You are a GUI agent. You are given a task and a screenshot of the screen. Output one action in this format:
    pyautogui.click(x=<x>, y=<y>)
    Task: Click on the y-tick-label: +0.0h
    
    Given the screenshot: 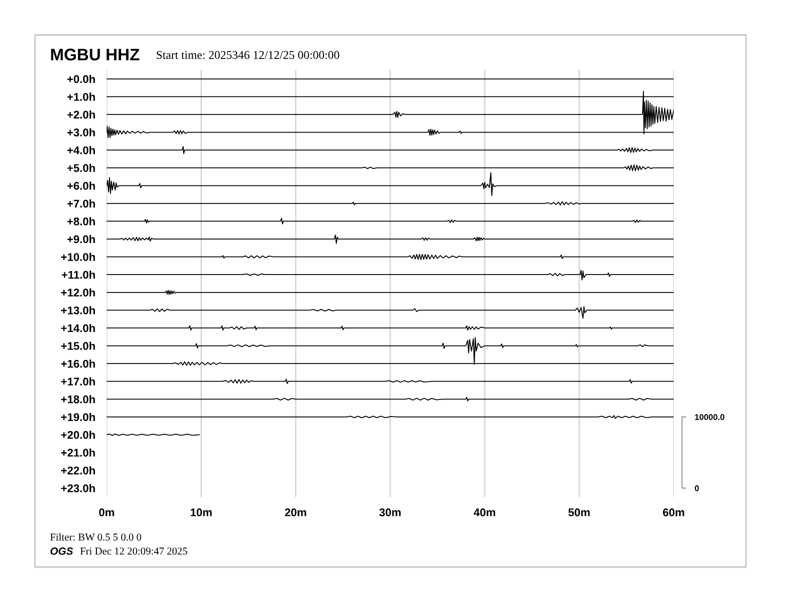 What is the action you would take?
    pyautogui.click(x=81, y=79)
    